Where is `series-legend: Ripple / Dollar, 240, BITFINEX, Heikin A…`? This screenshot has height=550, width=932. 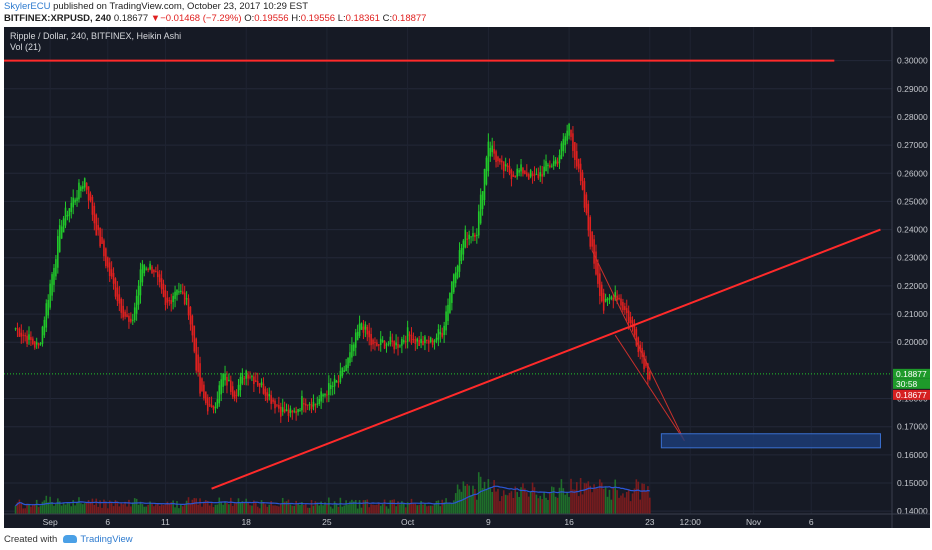
series-legend: Ripple / Dollar, 240, BITFINEX, Heikin A… is located at coordinates (96, 36).